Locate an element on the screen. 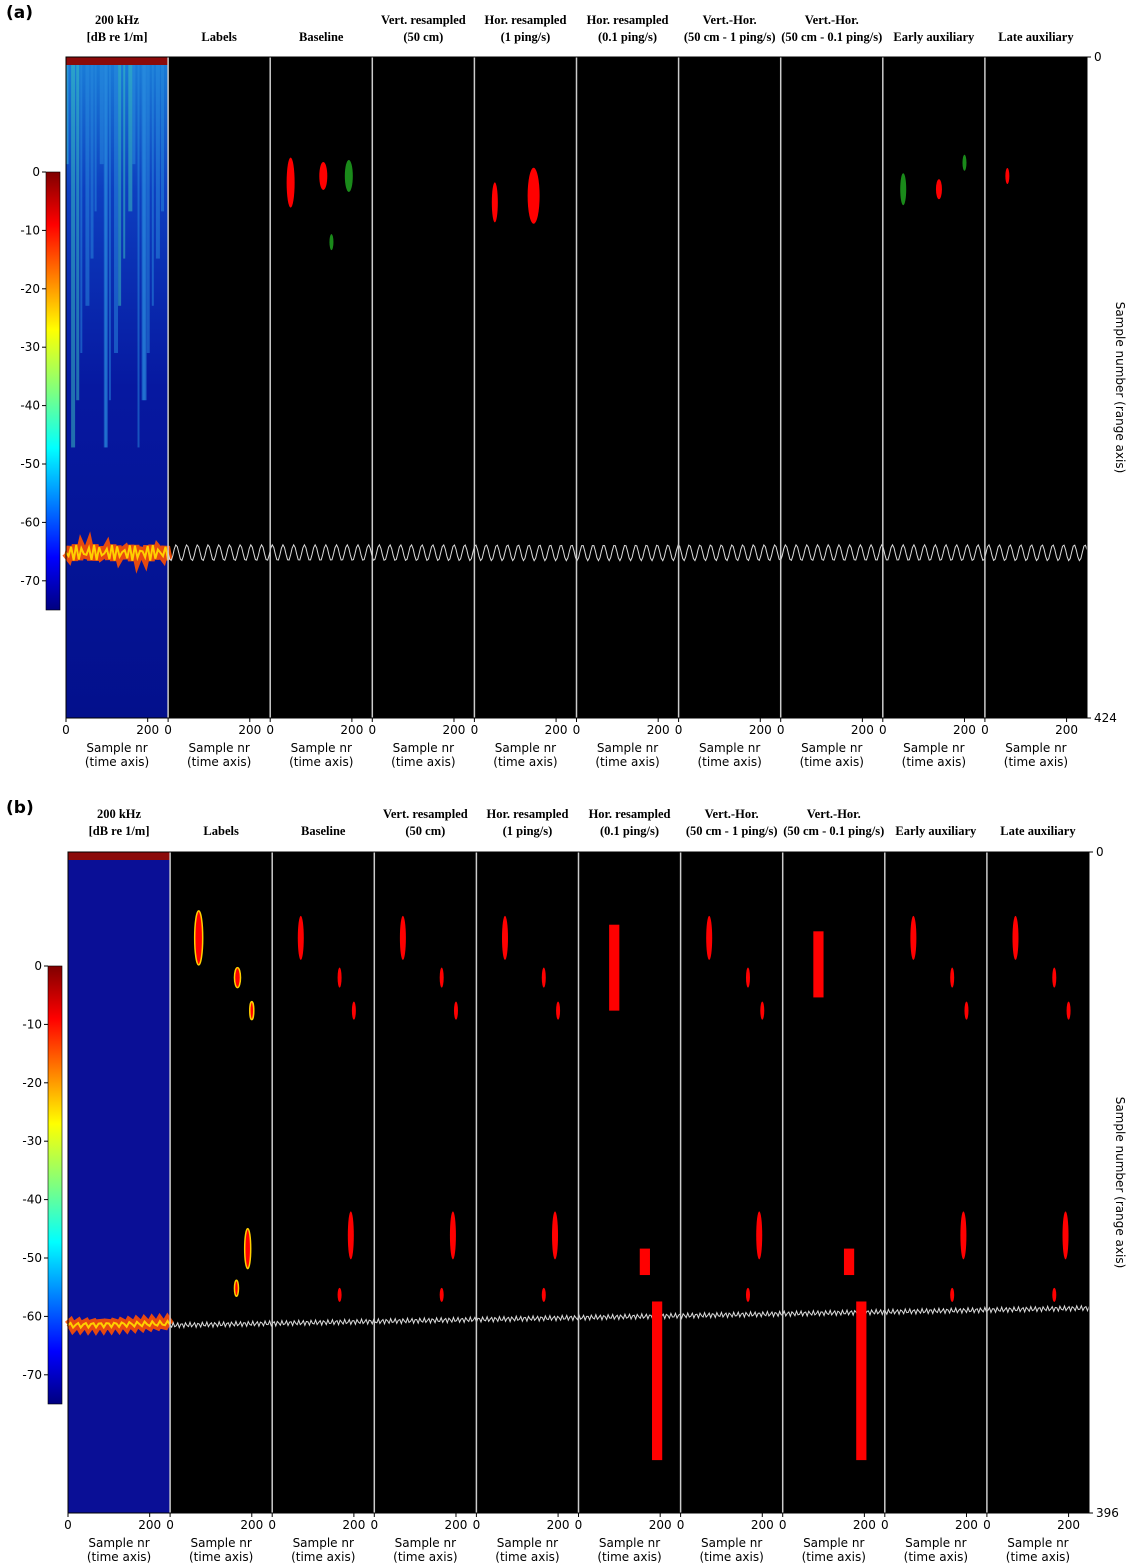  colorbar-tick-label: -20 is located at coordinates (32, 1083).